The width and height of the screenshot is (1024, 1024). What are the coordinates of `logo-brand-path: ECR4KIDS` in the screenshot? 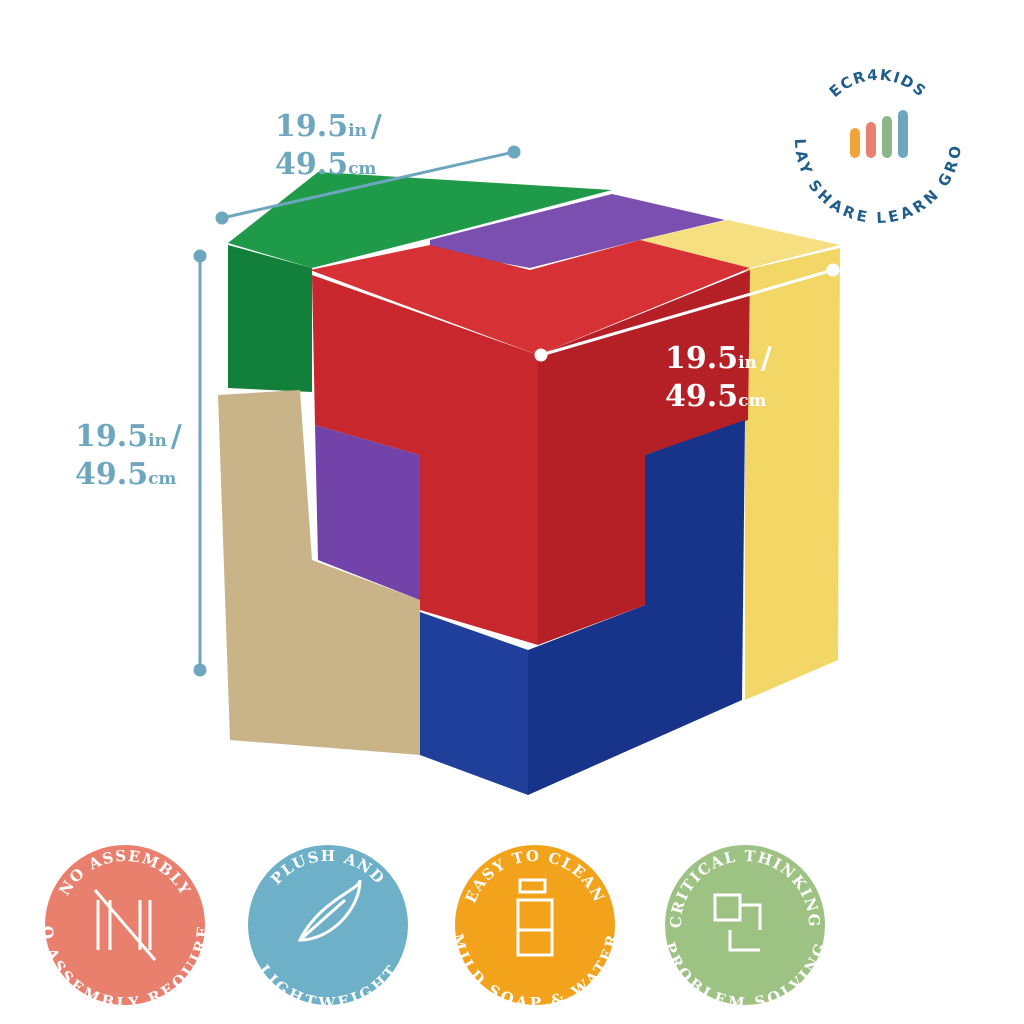 It's located at (877, 83).